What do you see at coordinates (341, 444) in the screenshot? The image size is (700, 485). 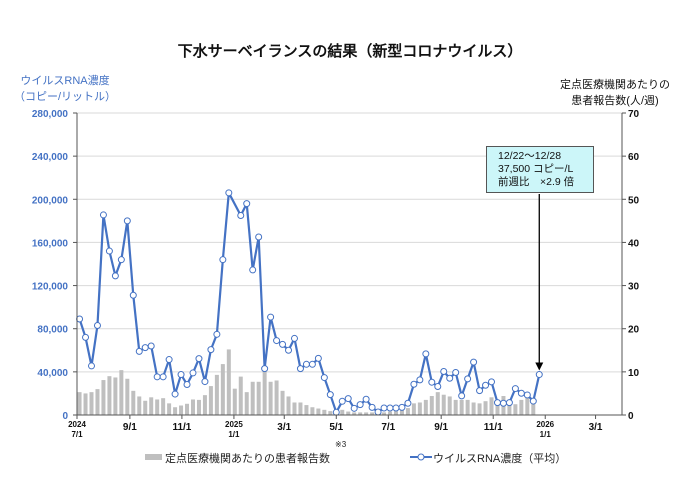 I see `legend-bars-note: ※3` at bounding box center [341, 444].